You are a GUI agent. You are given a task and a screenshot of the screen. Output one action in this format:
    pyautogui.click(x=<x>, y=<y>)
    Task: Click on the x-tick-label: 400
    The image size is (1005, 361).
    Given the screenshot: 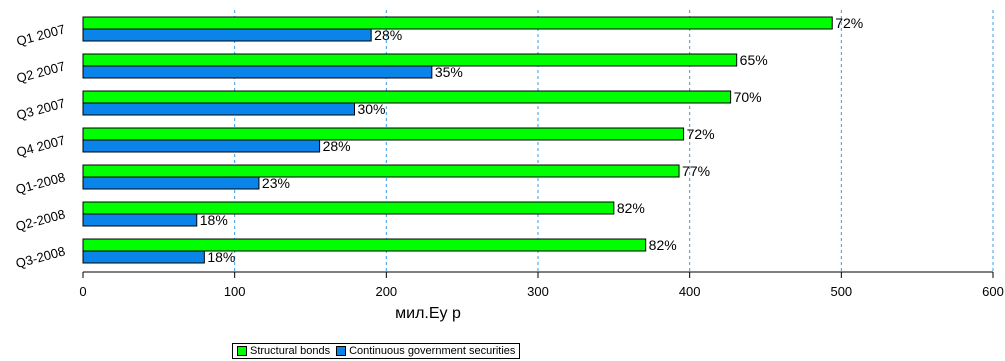 What is the action you would take?
    pyautogui.click(x=690, y=291)
    